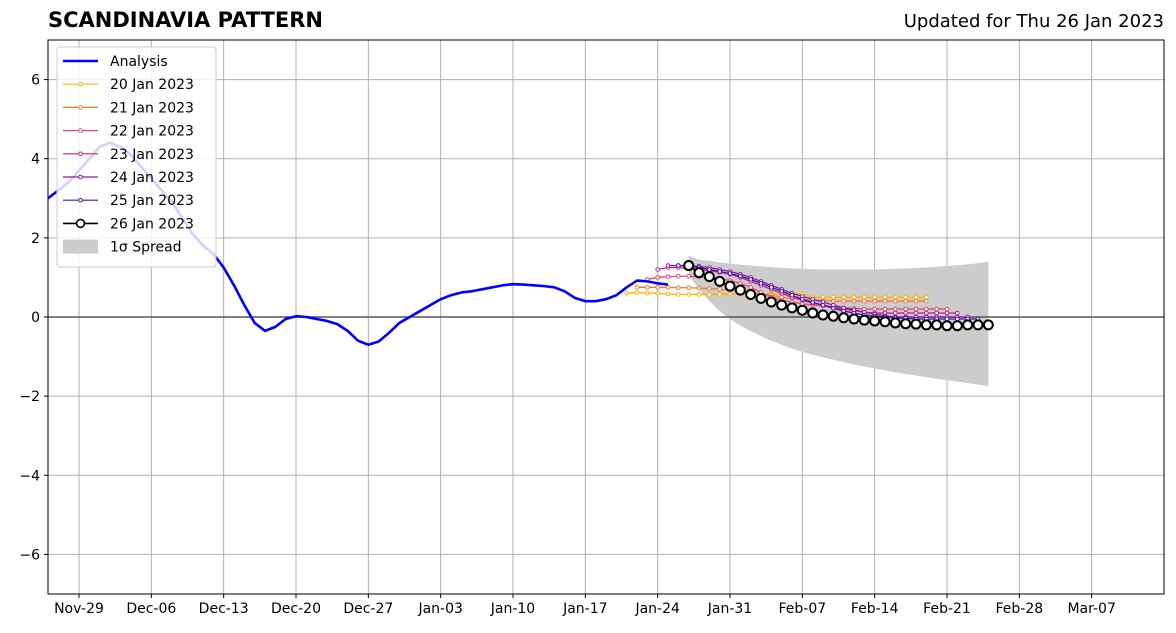  I want to click on x-tick-label: Mar-07, so click(1091, 609).